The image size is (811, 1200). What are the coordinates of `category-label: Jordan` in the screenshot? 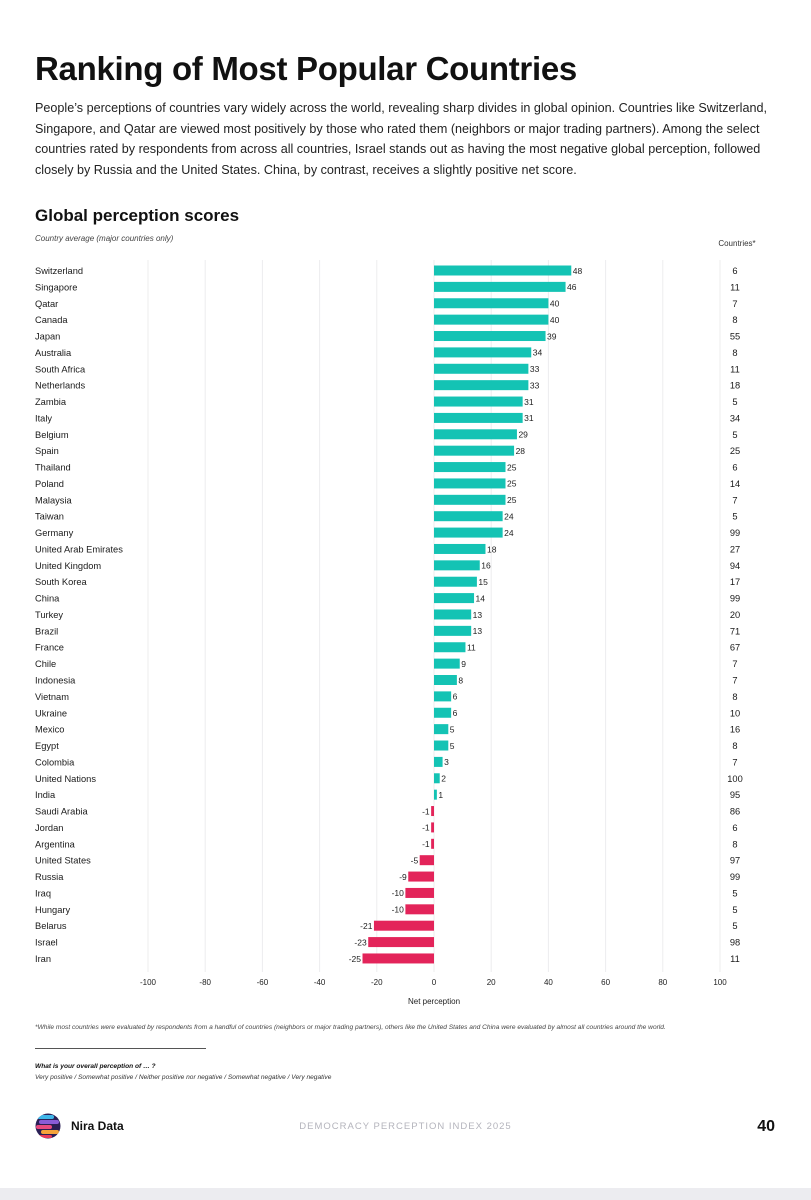 It's located at (49, 828).